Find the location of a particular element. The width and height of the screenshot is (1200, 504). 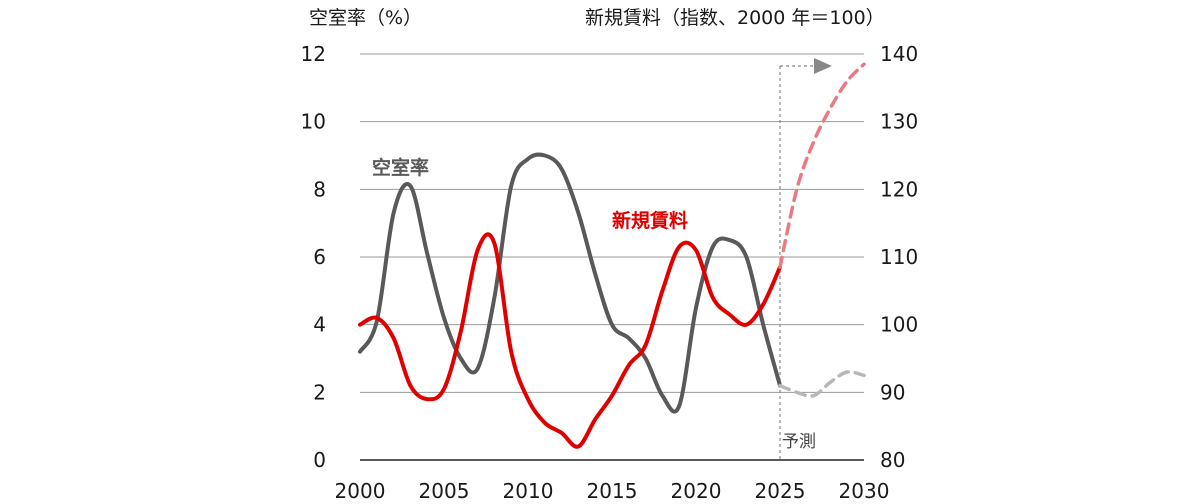

left-axis-label: 空室率（%） is located at coordinates (365, 18).